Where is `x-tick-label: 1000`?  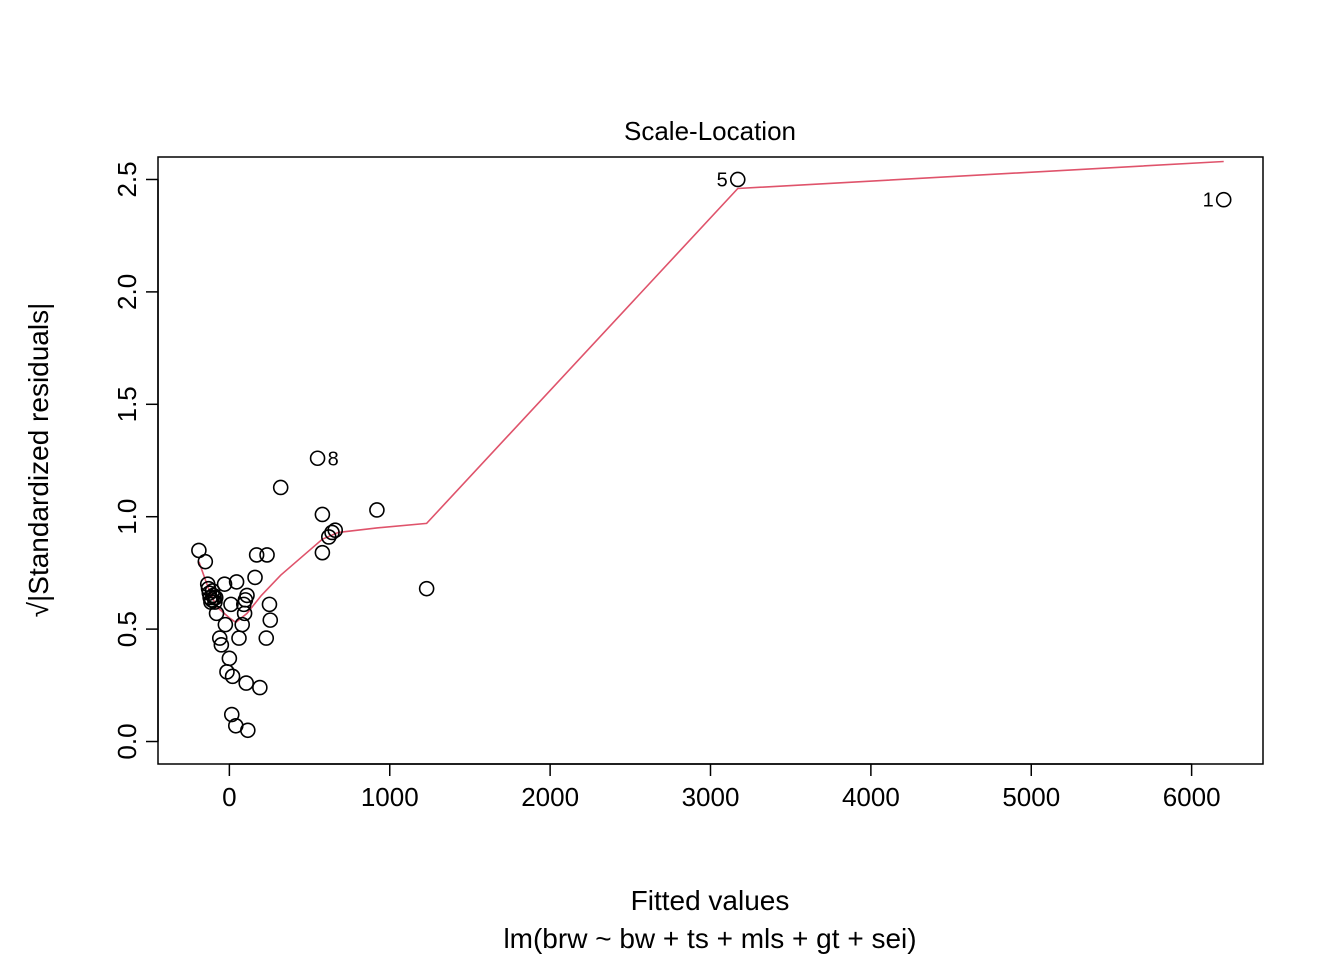 x-tick-label: 1000 is located at coordinates (390, 797).